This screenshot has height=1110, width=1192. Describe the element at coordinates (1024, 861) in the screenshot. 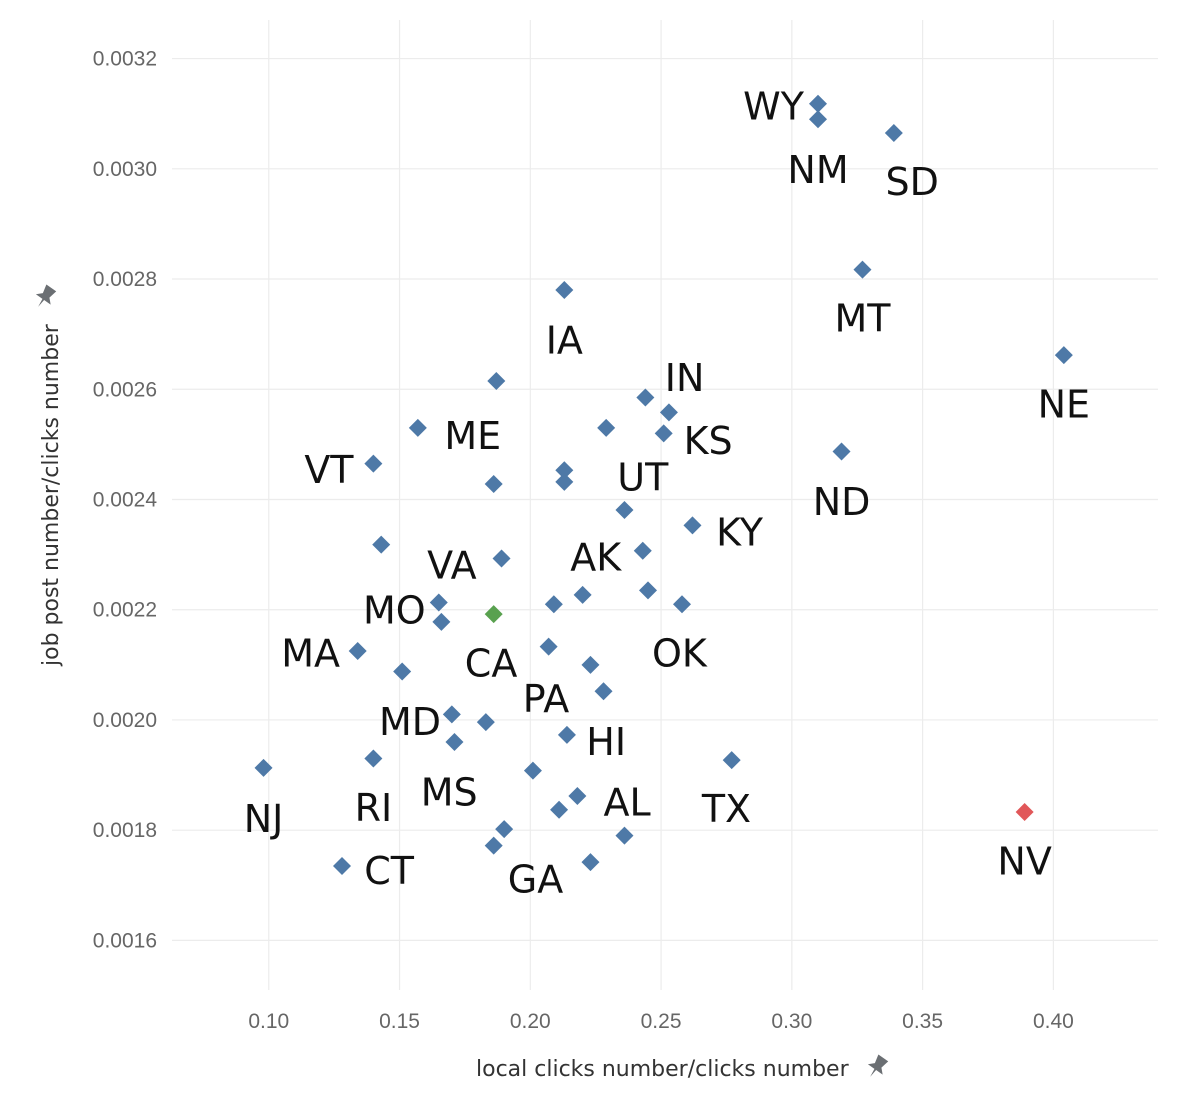

I see `point-label: NV` at that location.